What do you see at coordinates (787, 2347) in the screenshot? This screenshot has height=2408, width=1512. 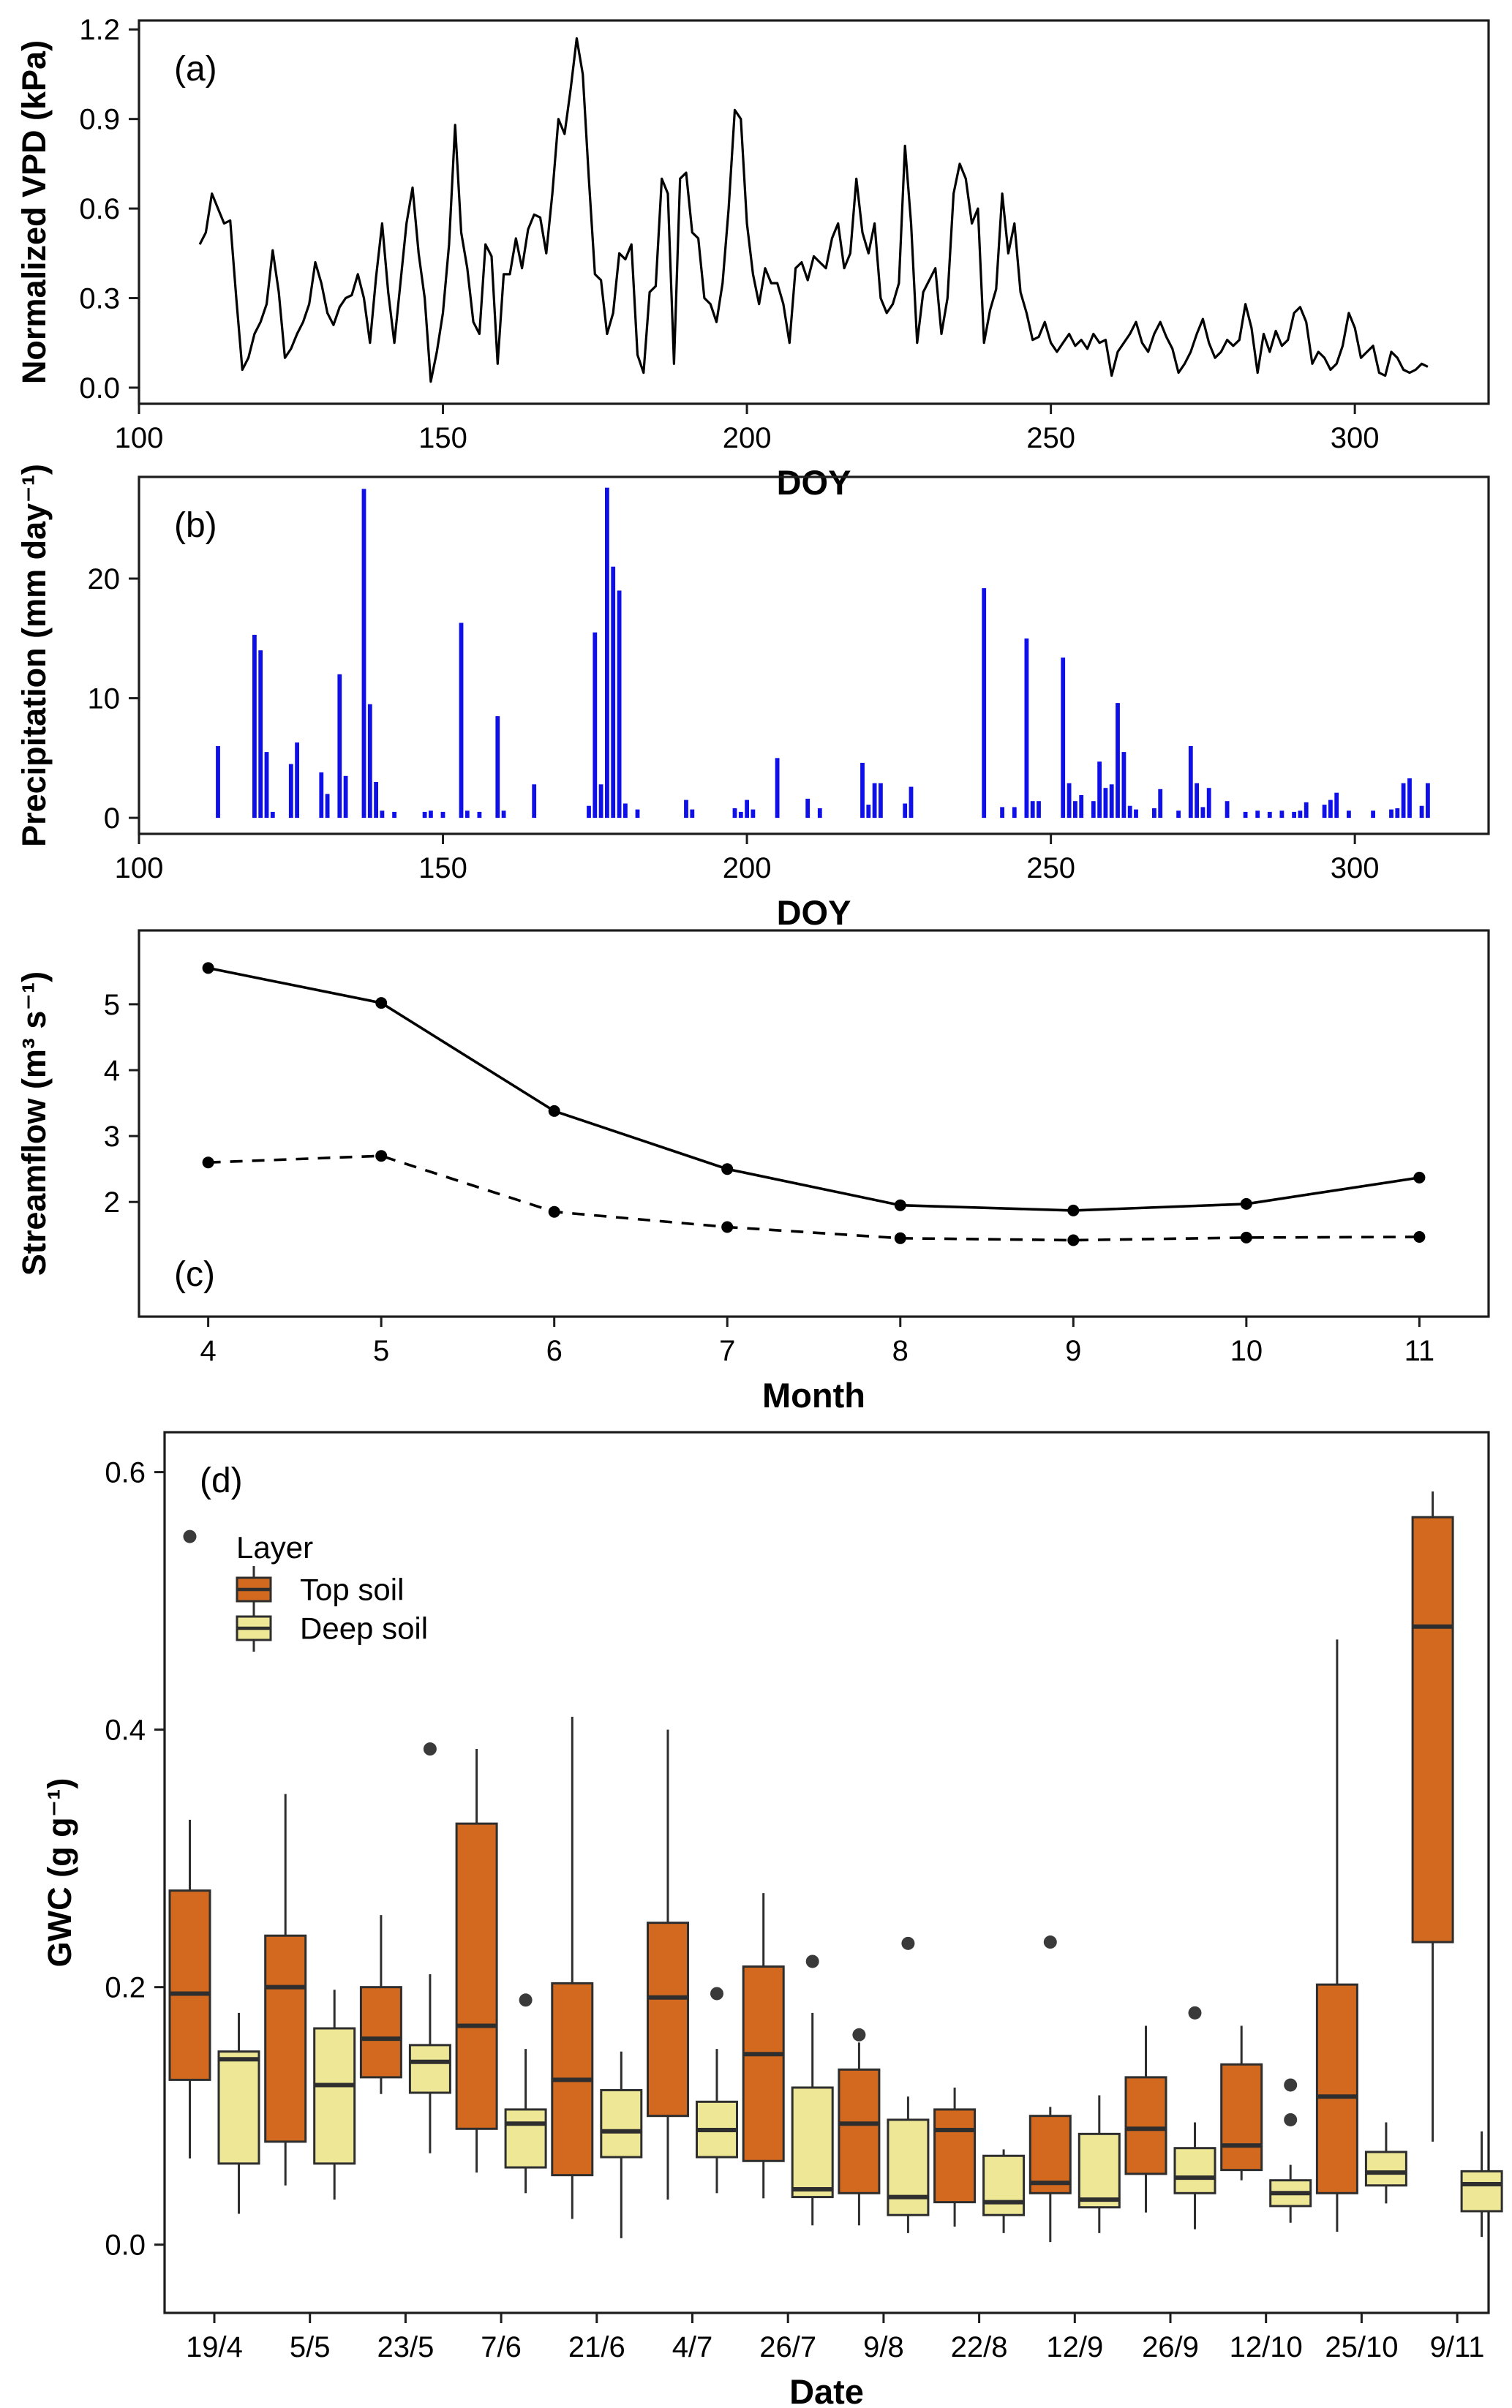 I see `x-tick-label-date: 26/7` at bounding box center [787, 2347].